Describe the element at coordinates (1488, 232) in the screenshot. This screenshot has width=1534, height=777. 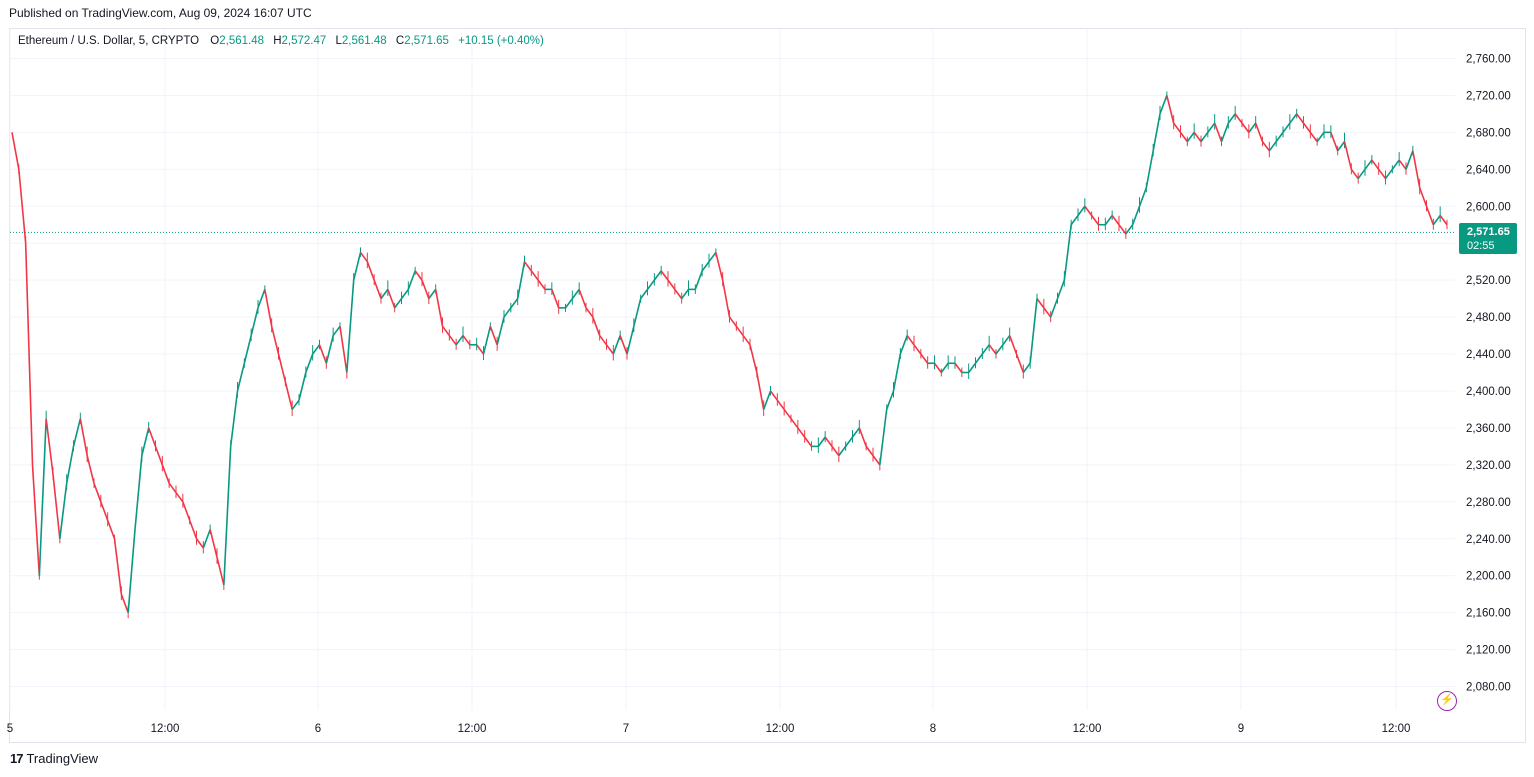
I see `last-price-value: 2,571.65` at that location.